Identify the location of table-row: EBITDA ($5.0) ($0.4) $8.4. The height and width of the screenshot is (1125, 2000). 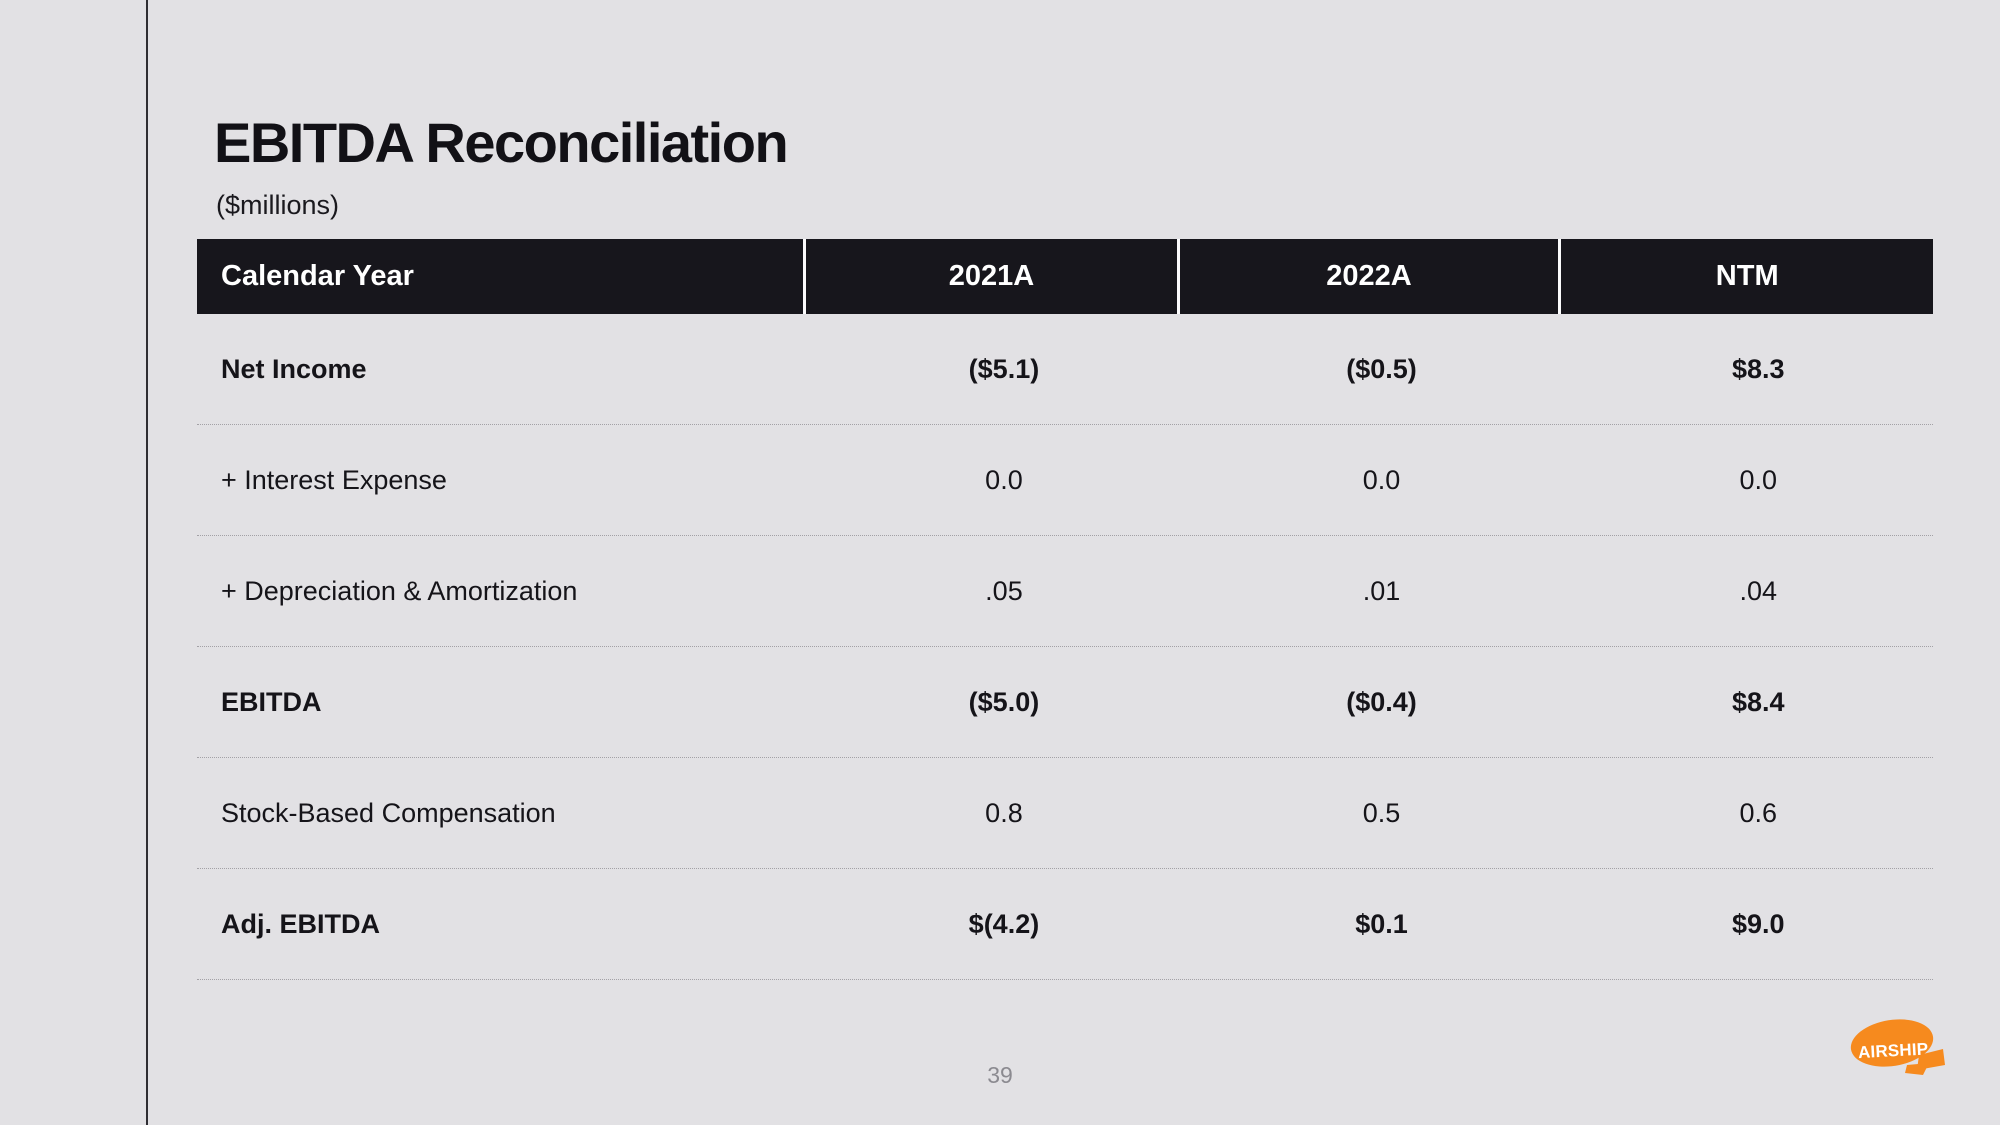
(1065, 702).